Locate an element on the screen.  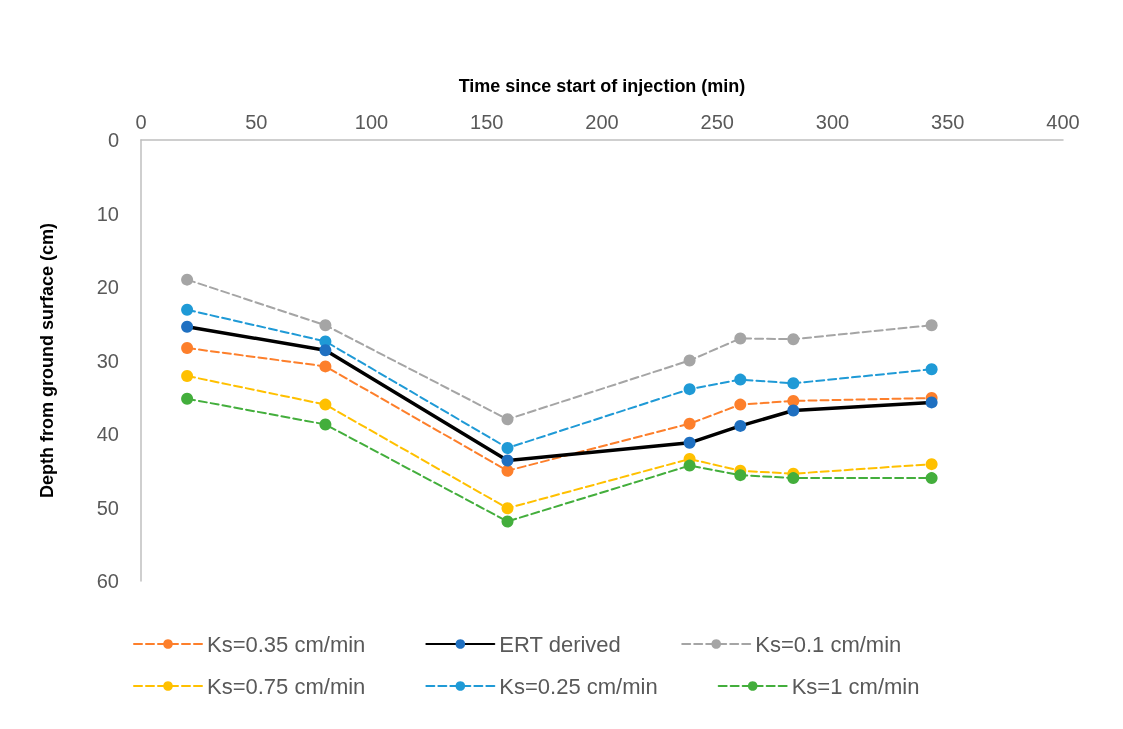
legend-label: ERT derived is located at coordinates (560, 644).